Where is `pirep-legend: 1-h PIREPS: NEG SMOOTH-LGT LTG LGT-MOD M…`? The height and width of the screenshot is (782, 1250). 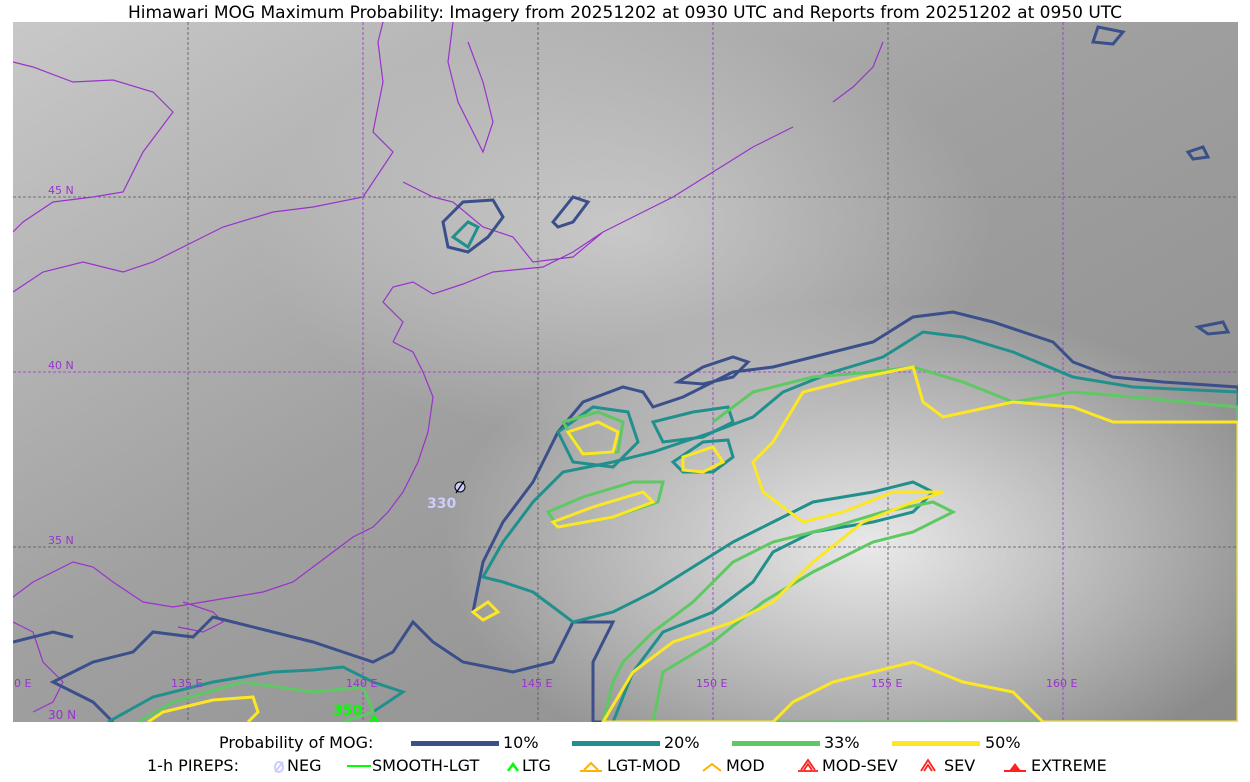 pirep-legend: 1-h PIREPS: NEG SMOOTH-LGT LTG LGT-MOD M… is located at coordinates (625, 766).